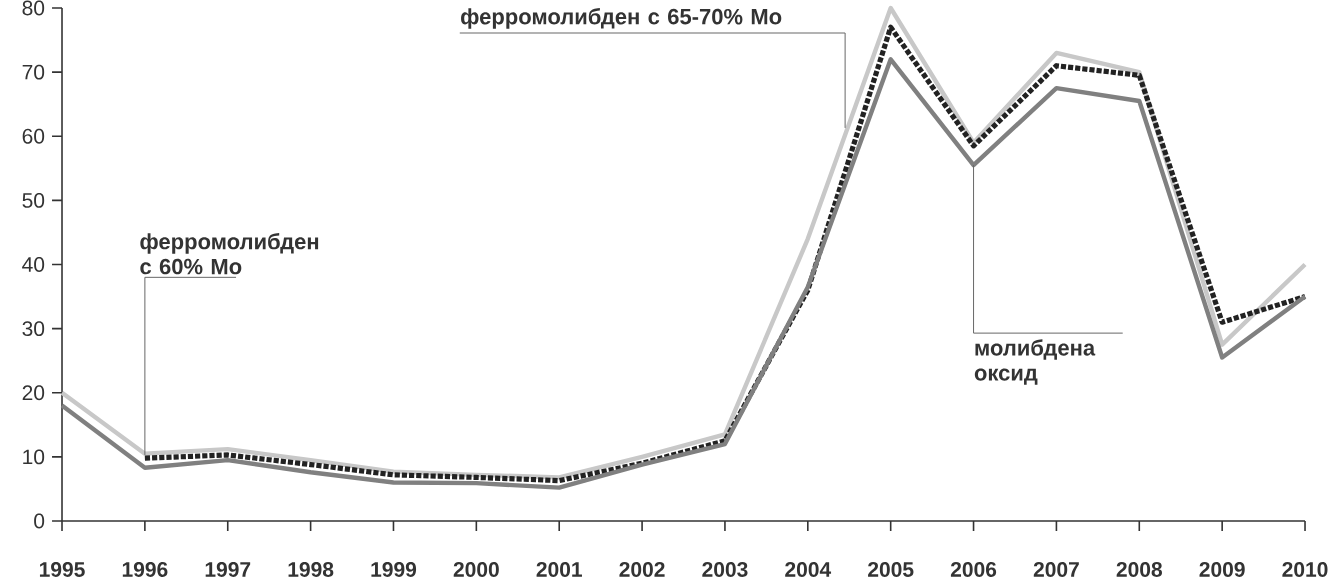 The width and height of the screenshot is (1330, 586). Describe the element at coordinates (1056, 569) in the screenshot. I see `x-tick-label: 2007` at that location.